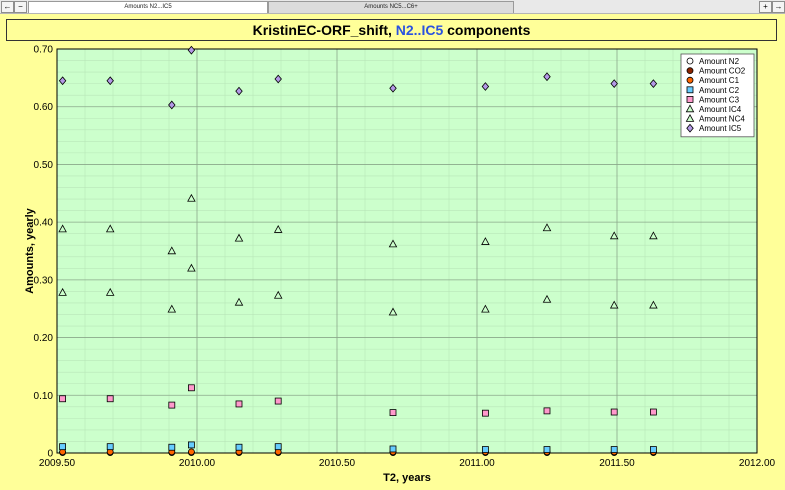 The image size is (785, 490). What do you see at coordinates (44, 396) in the screenshot?
I see `y-tick-label: 0.10` at bounding box center [44, 396].